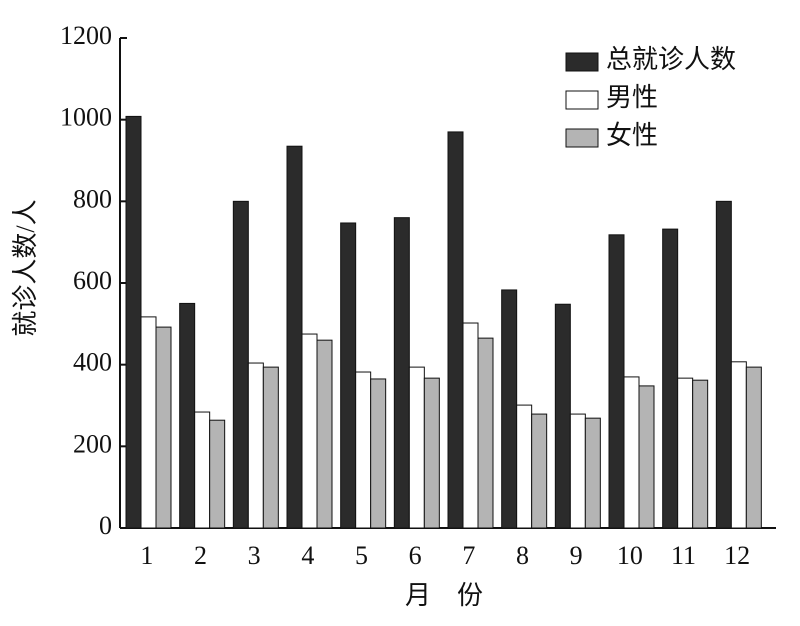 This screenshot has height=626, width=800. Describe the element at coordinates (307, 555) in the screenshot. I see `x-tick-label: 4` at that location.